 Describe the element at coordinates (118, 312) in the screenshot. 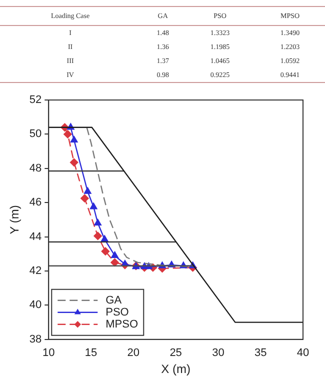

I see `legend-label: PSO` at that location.